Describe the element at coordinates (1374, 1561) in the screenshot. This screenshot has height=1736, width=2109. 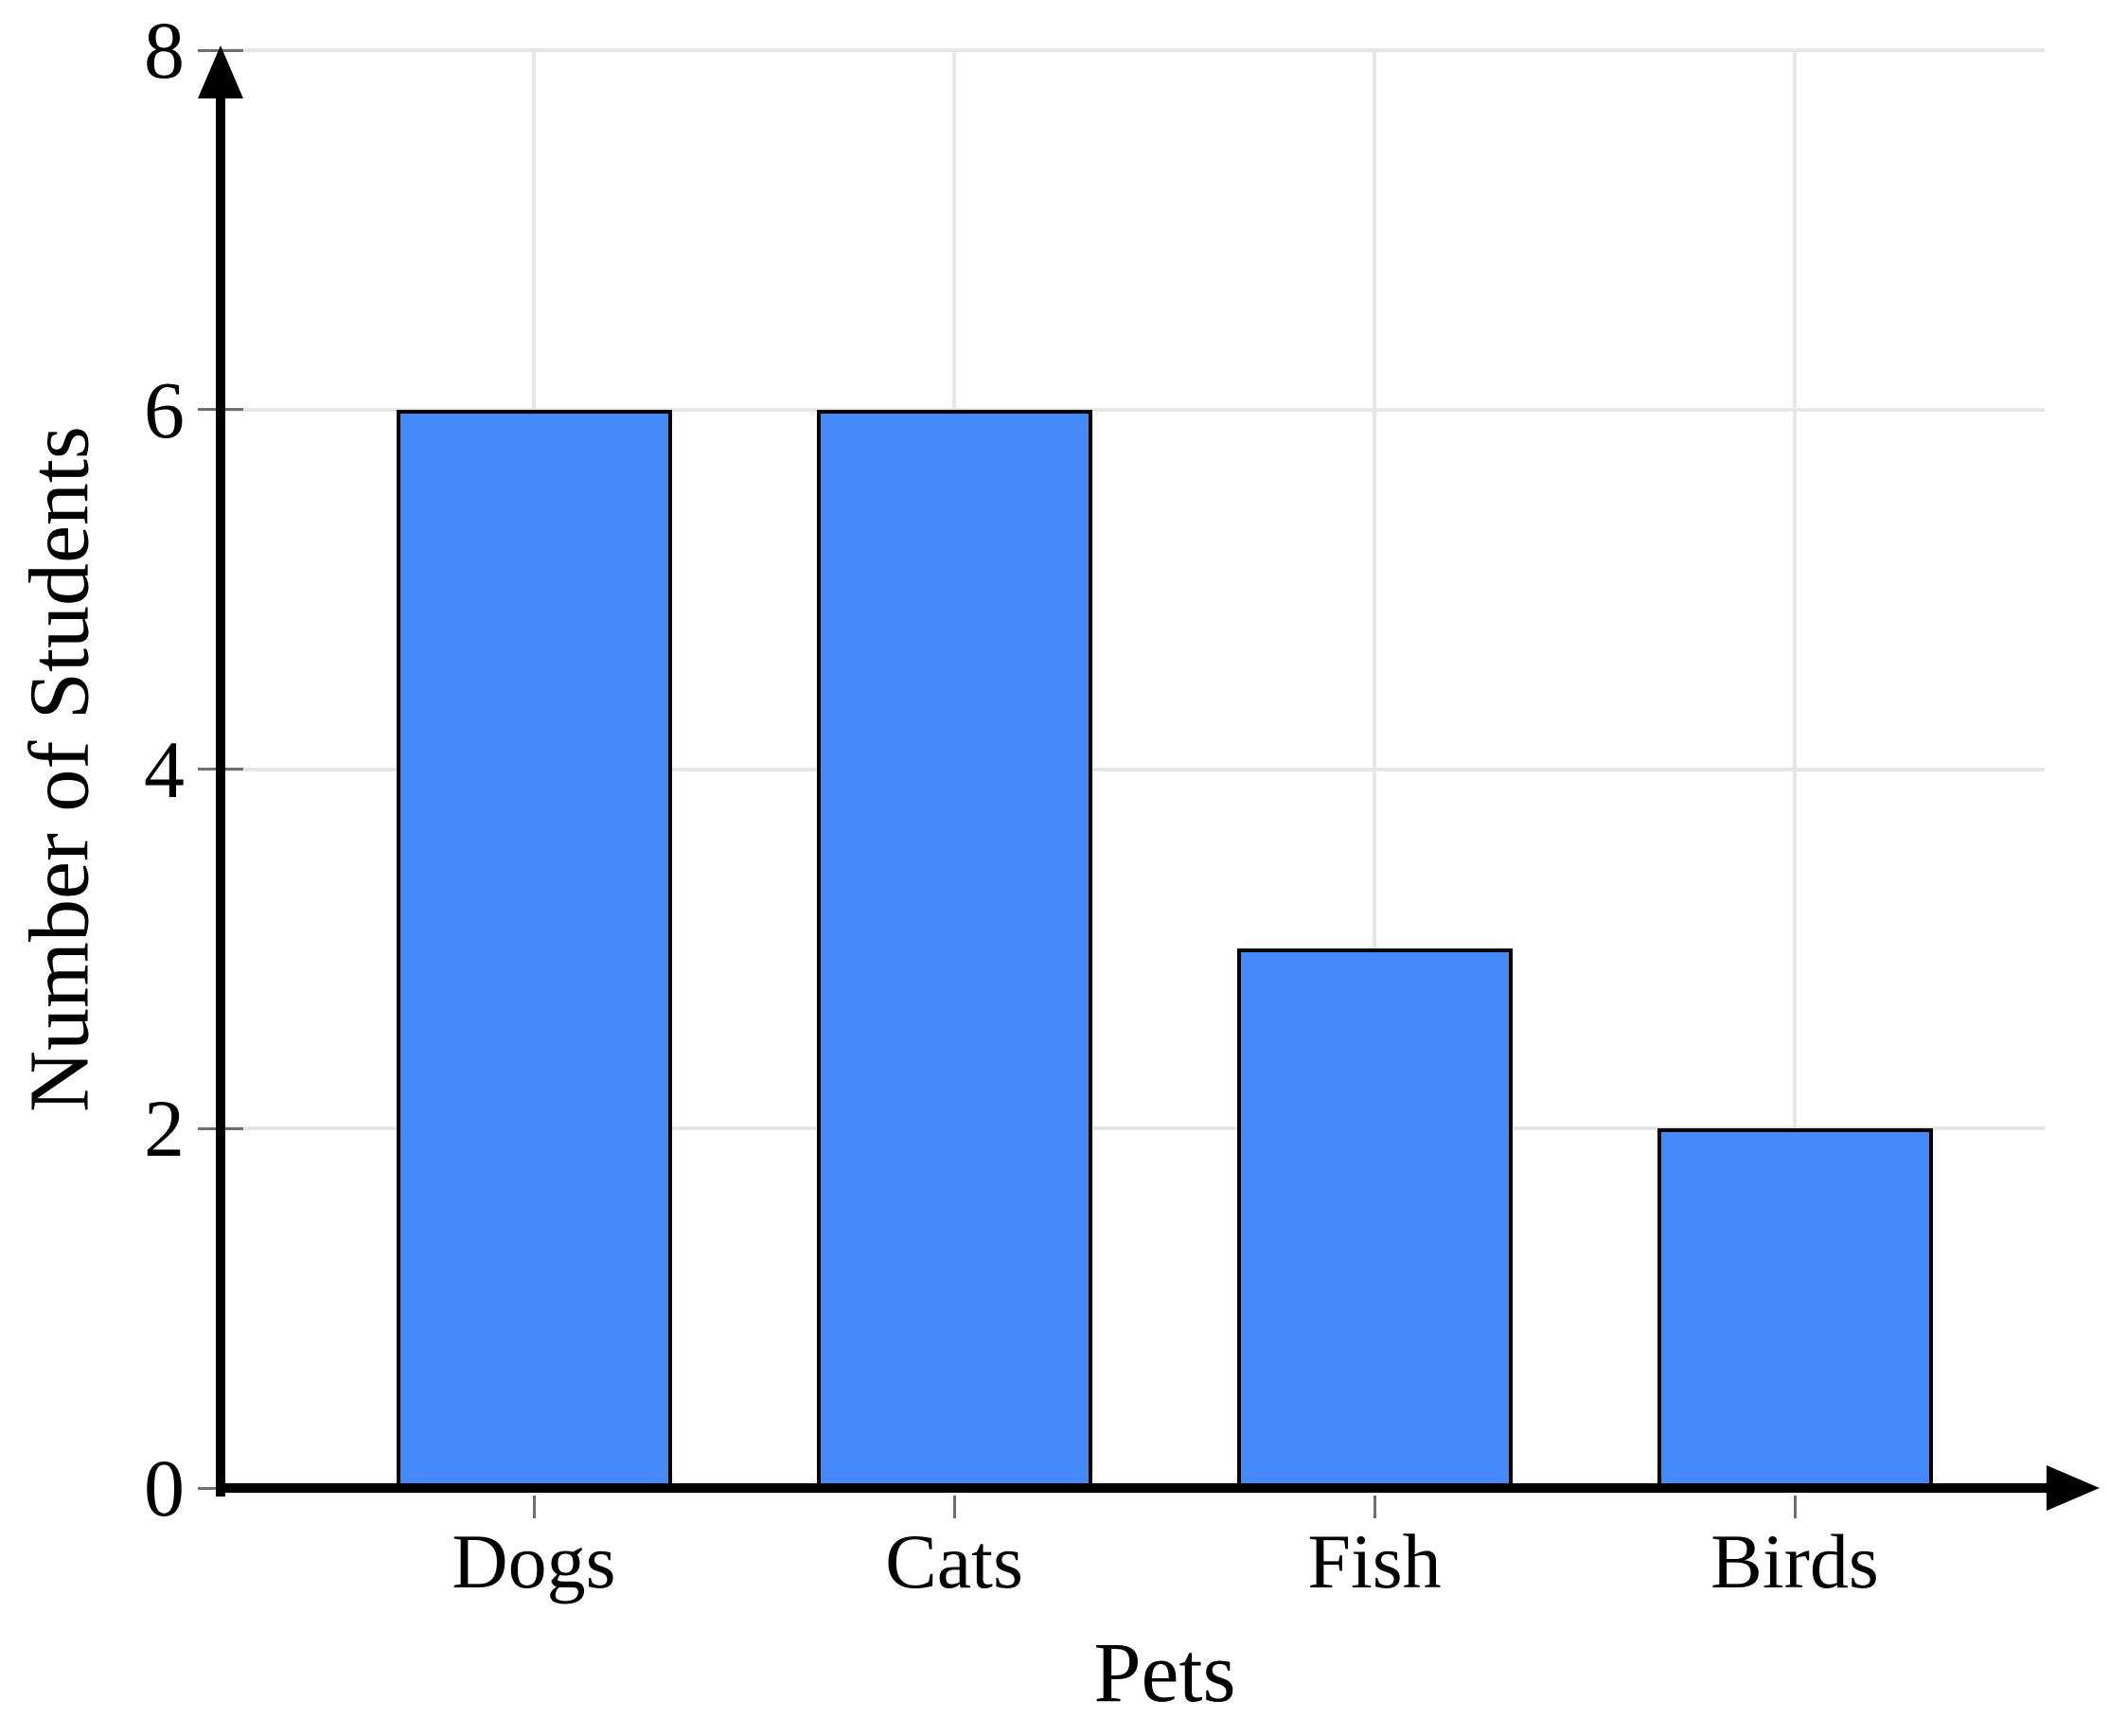
I see `x-category-label-fish: Fish` at that location.